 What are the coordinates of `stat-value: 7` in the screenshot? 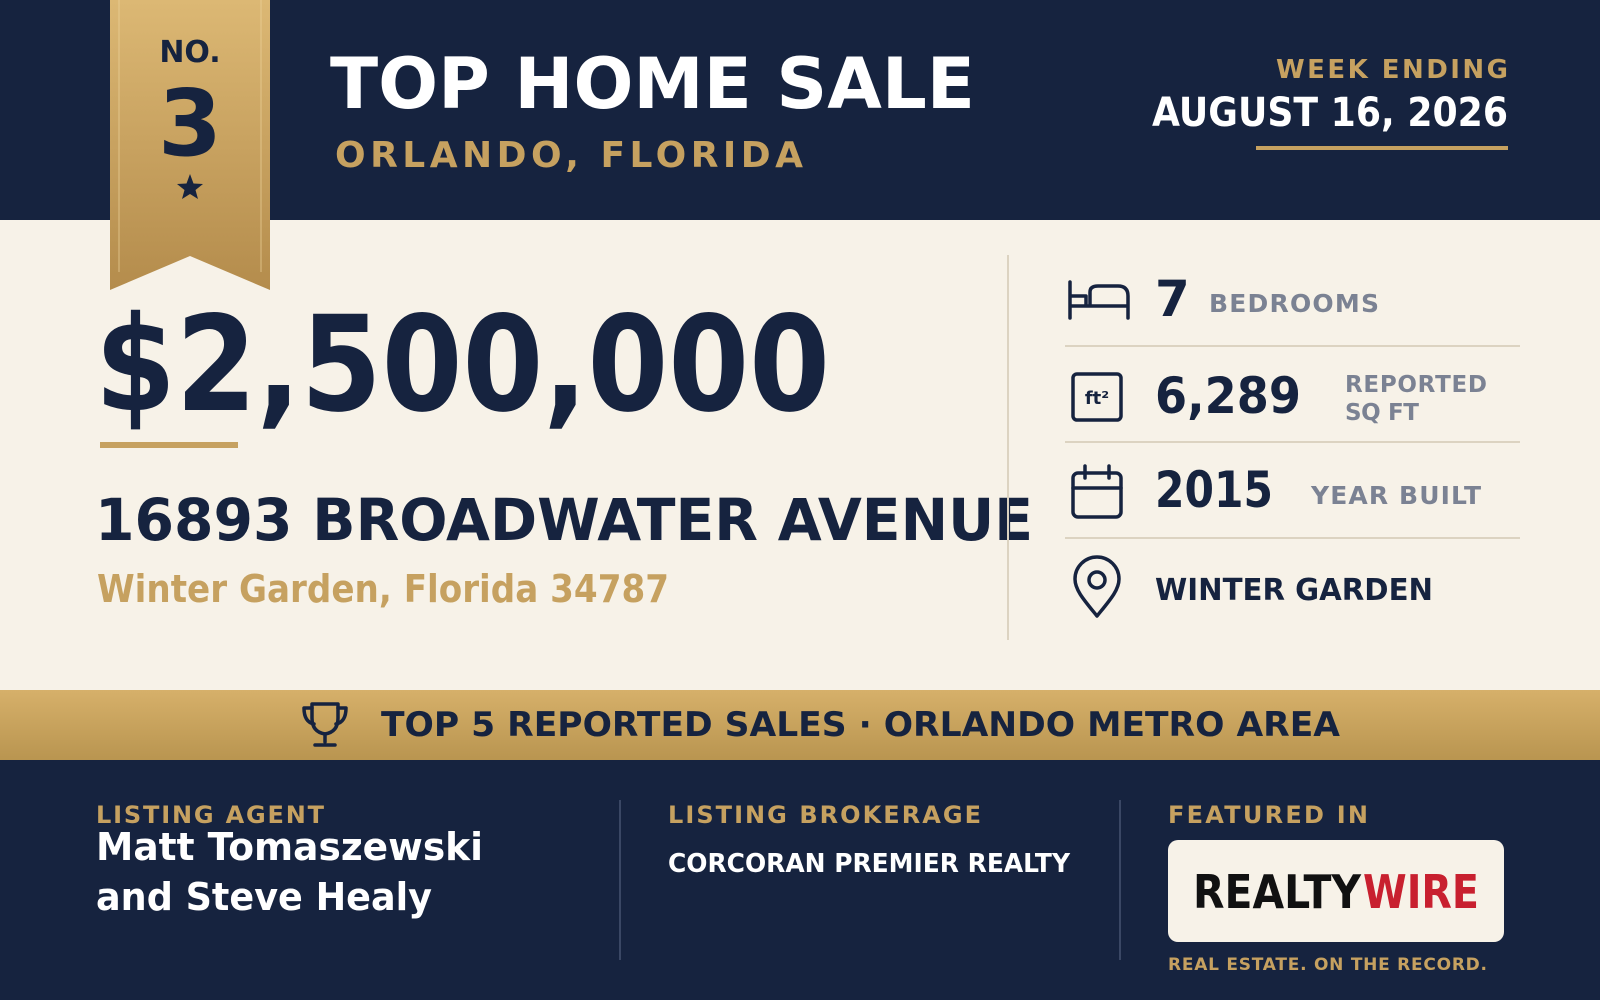 It's located at (1172, 299).